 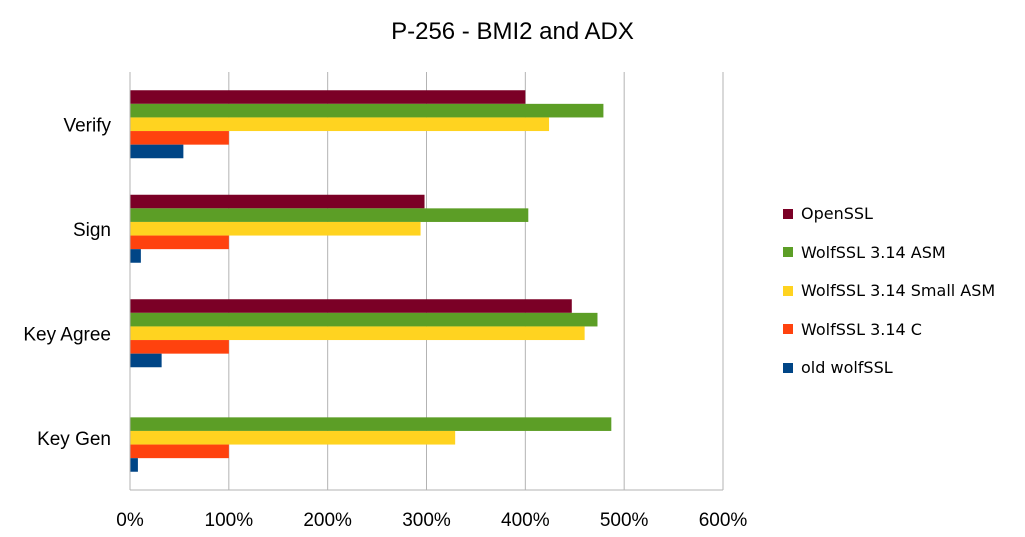 I want to click on category-label: Sign, so click(x=92, y=230).